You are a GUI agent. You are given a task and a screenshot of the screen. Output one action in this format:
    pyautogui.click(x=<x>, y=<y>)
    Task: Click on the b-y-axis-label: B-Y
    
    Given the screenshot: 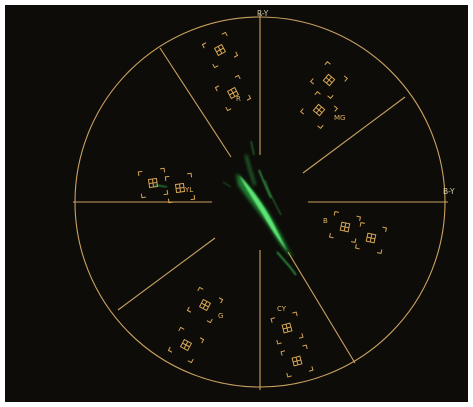 What is the action you would take?
    pyautogui.click(x=449, y=191)
    